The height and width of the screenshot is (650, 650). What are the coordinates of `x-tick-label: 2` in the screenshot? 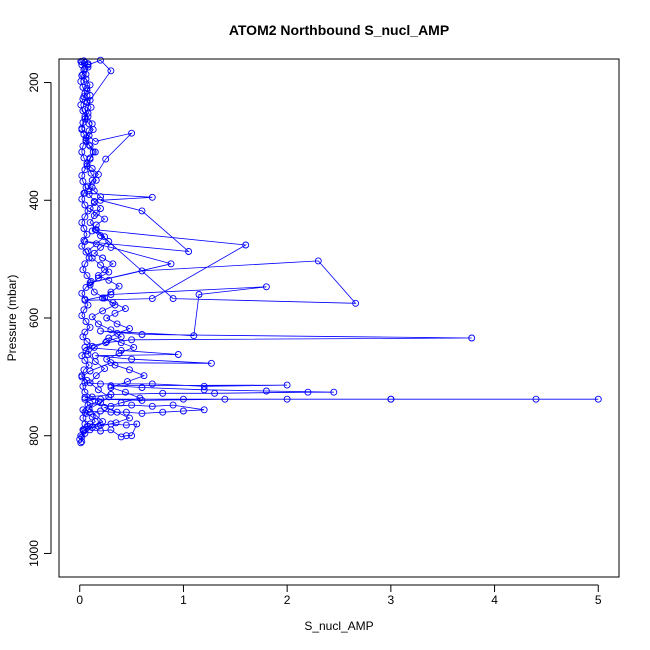 It's located at (287, 600).